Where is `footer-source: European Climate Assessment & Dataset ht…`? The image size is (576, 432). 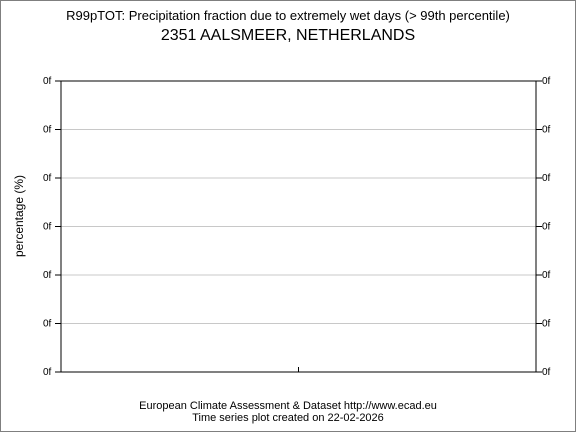 footer-source: European Climate Assessment & Dataset ht… is located at coordinates (288, 406).